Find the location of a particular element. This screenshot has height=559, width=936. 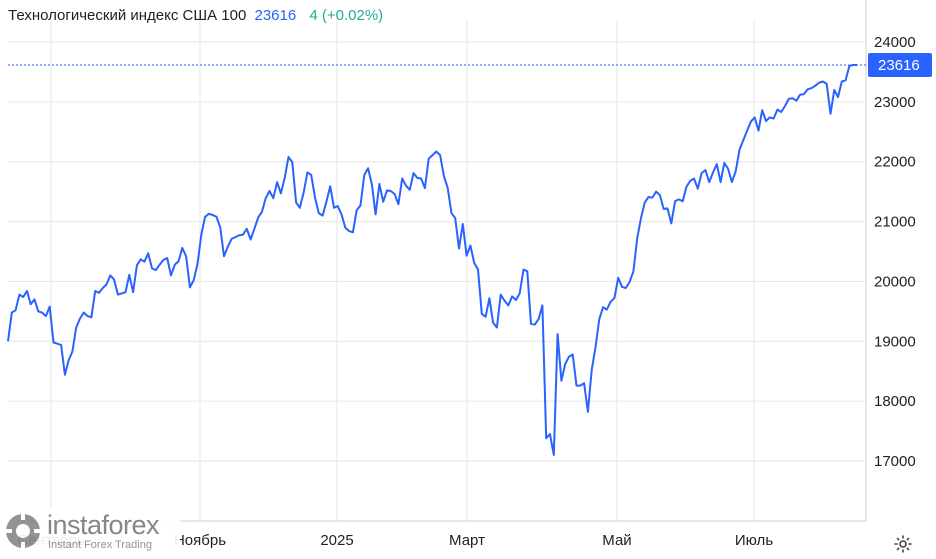

y-tick-label: 24000 is located at coordinates (895, 42).